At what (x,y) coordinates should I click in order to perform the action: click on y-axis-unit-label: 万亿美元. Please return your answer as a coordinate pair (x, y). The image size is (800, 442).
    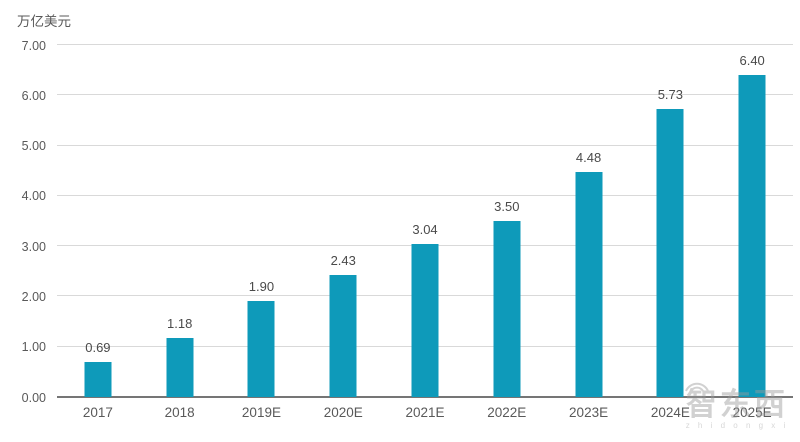
    Looking at the image, I should click on (44, 21).